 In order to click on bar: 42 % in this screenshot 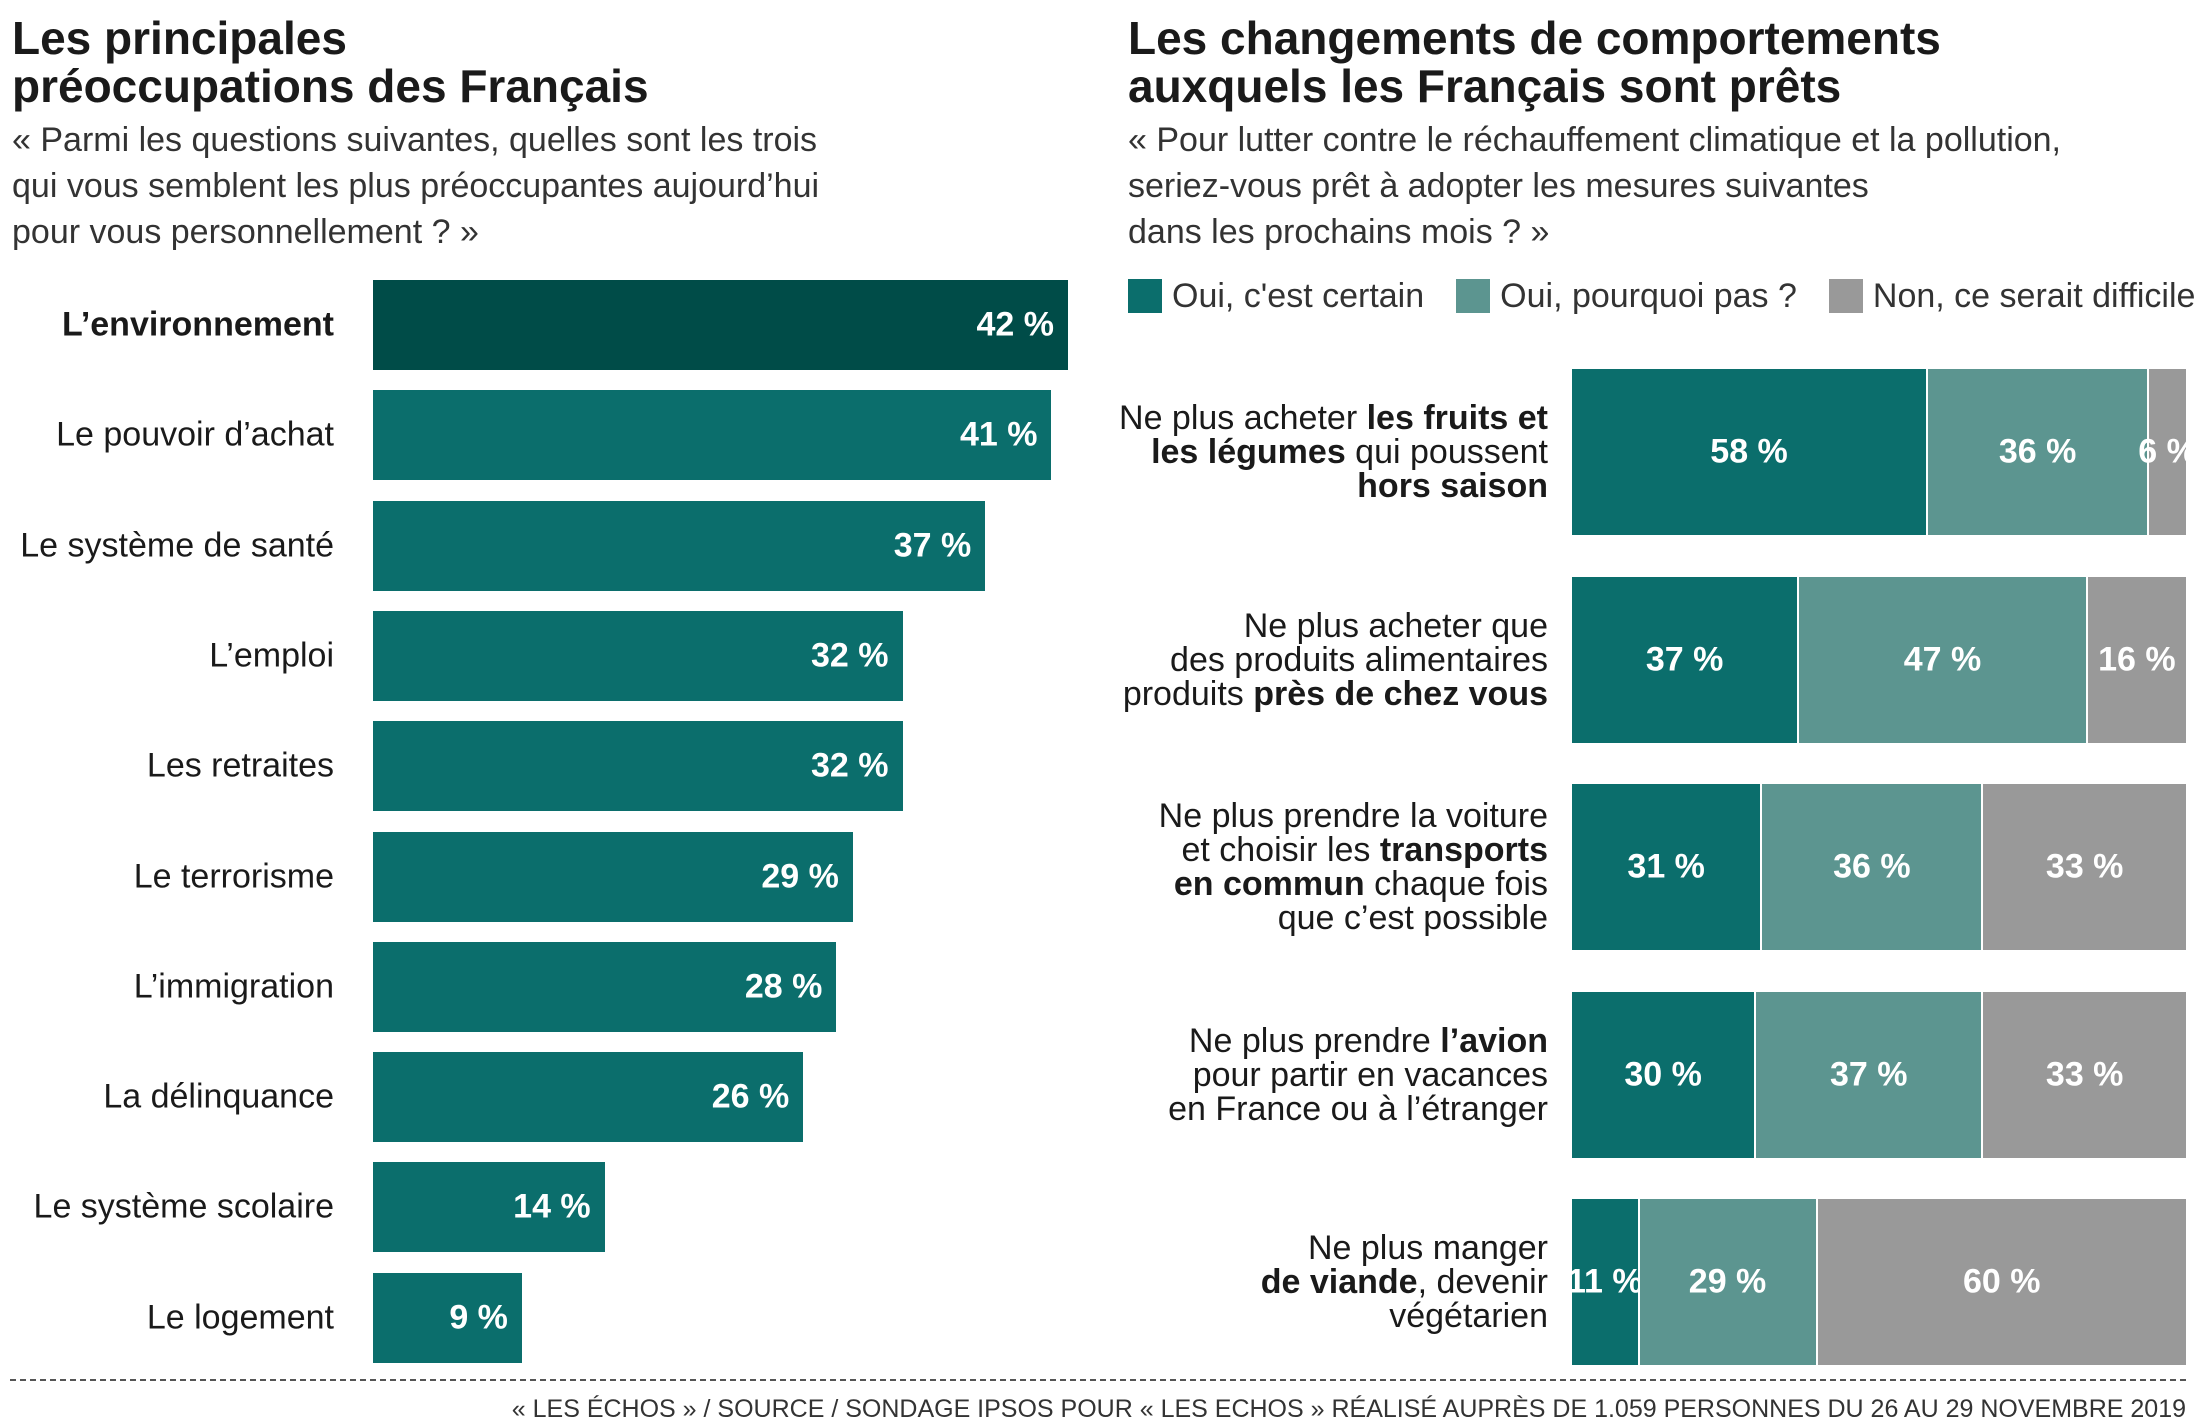, I will do `click(720, 325)`.